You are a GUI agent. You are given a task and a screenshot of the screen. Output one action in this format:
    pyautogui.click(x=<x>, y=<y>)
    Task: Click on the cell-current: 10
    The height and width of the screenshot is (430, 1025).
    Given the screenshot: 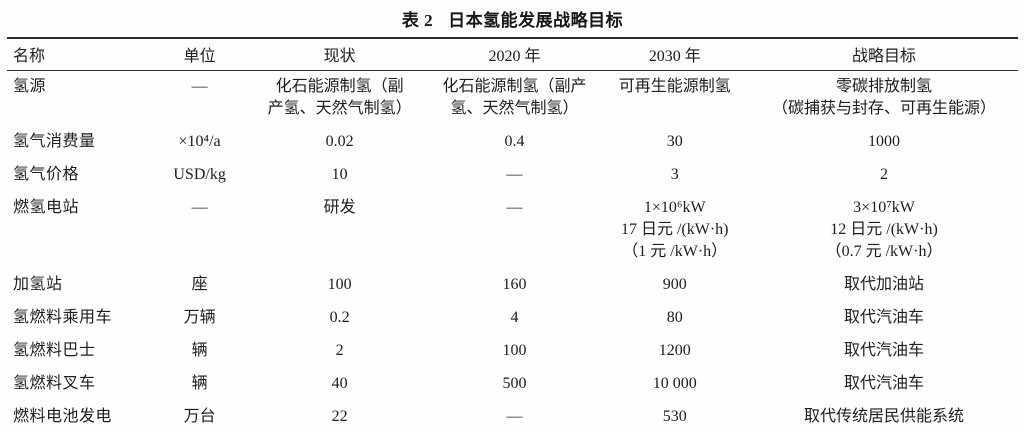 What is the action you would take?
    pyautogui.click(x=339, y=174)
    